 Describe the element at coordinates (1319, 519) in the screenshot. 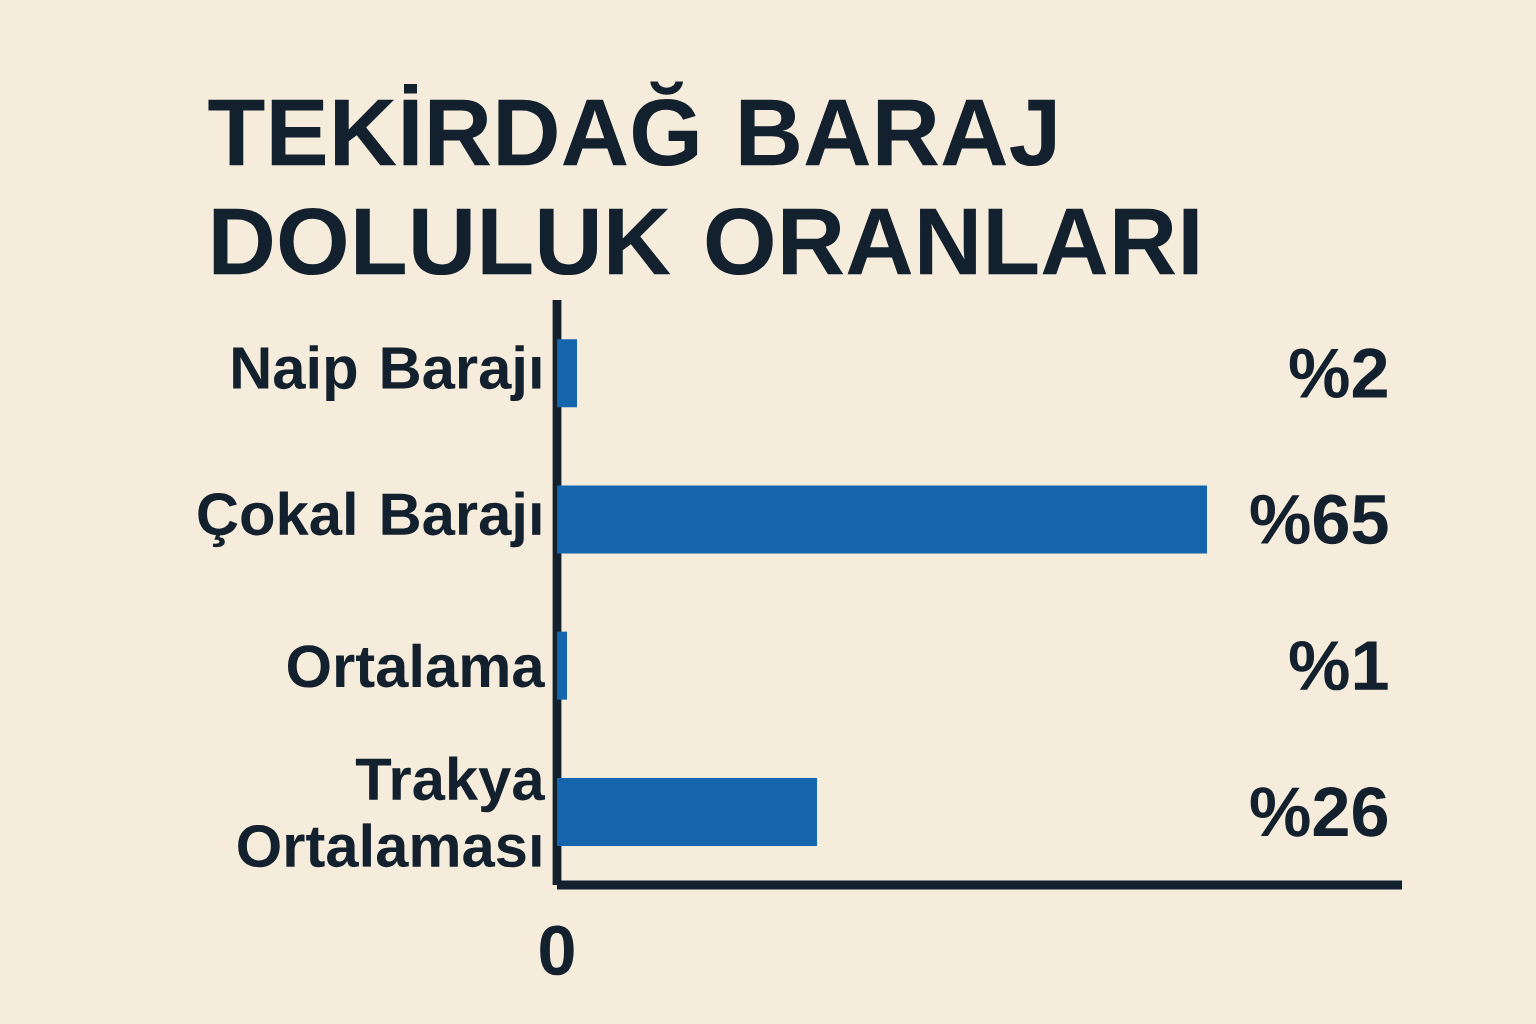

I see `data-label: %65` at that location.